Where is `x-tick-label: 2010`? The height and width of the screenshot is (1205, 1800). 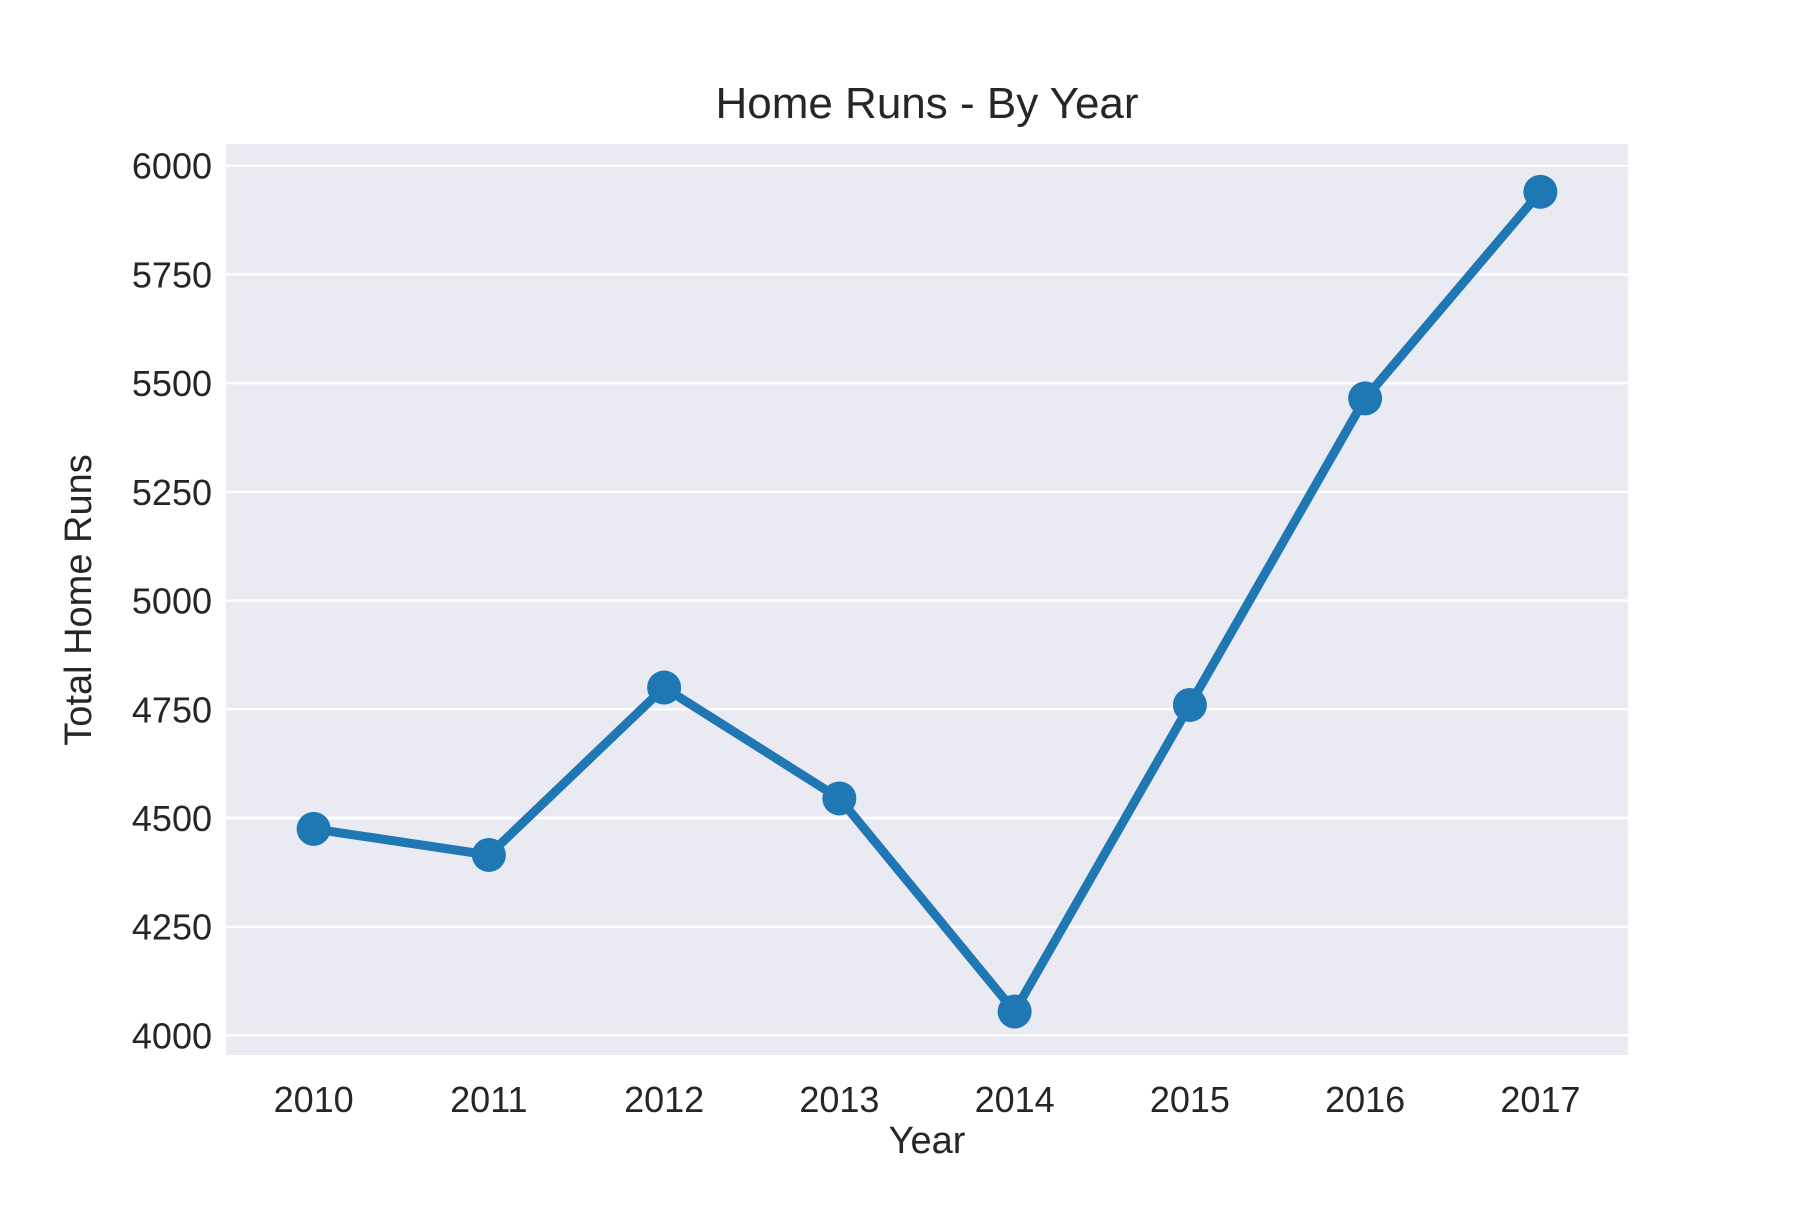 x-tick-label: 2010 is located at coordinates (314, 1099).